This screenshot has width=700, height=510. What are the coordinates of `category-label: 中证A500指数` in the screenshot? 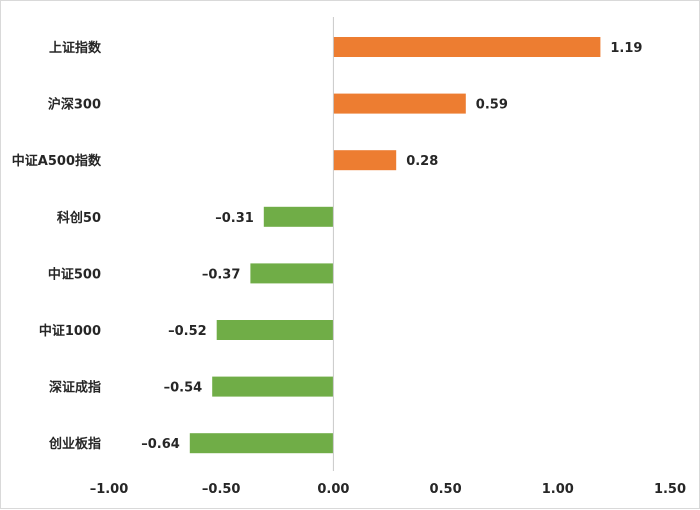 It's located at (57, 161).